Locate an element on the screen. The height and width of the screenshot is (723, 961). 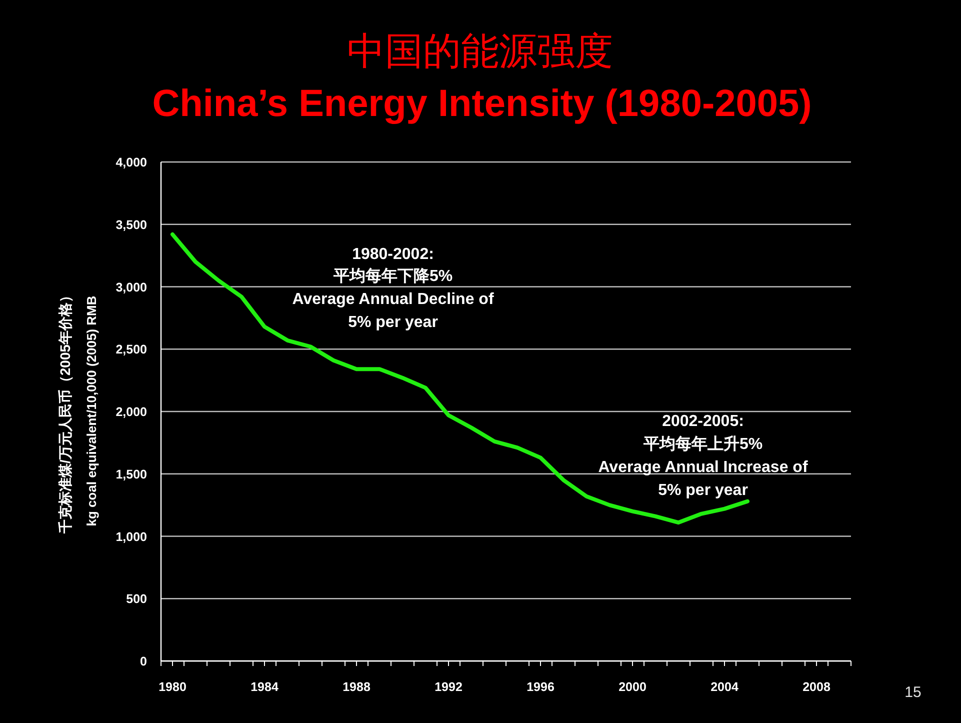
y-tick-label: 1,000 is located at coordinates (132, 537).